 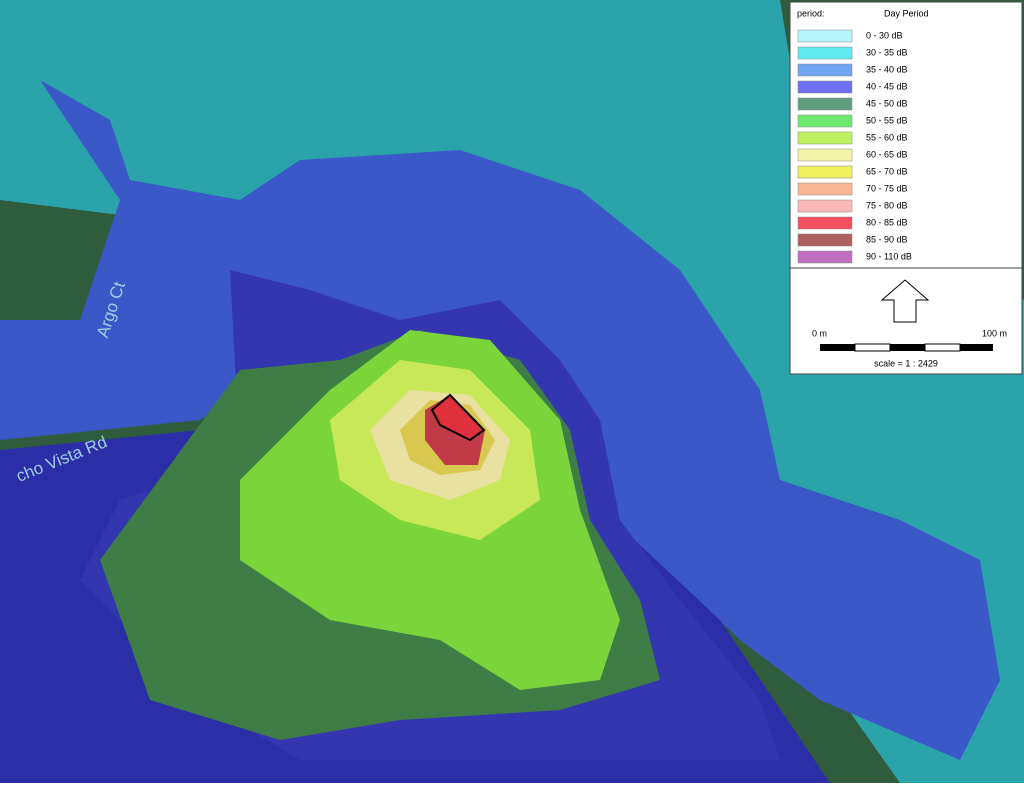 I want to click on legend-label: 50 - 55 dB, so click(x=887, y=120).